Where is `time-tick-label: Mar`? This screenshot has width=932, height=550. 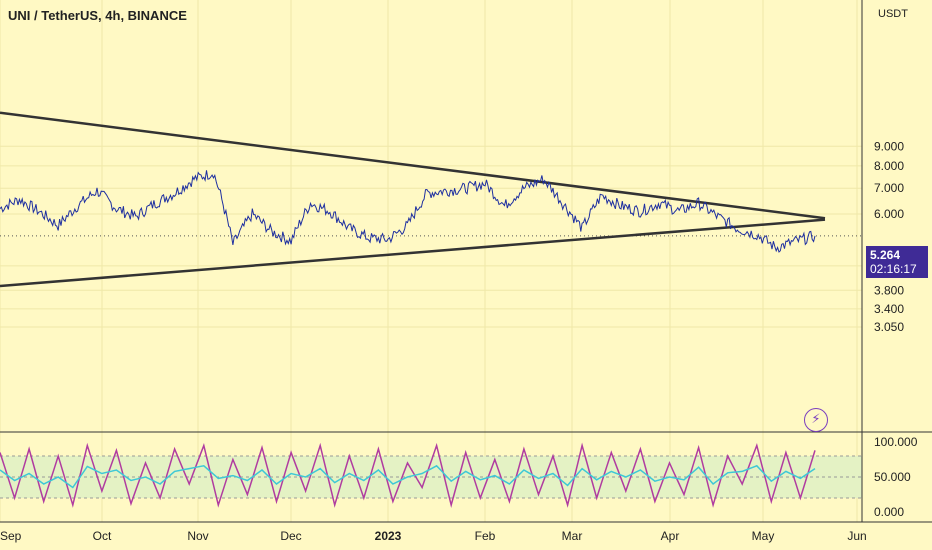 time-tick-label: Mar is located at coordinates (572, 536).